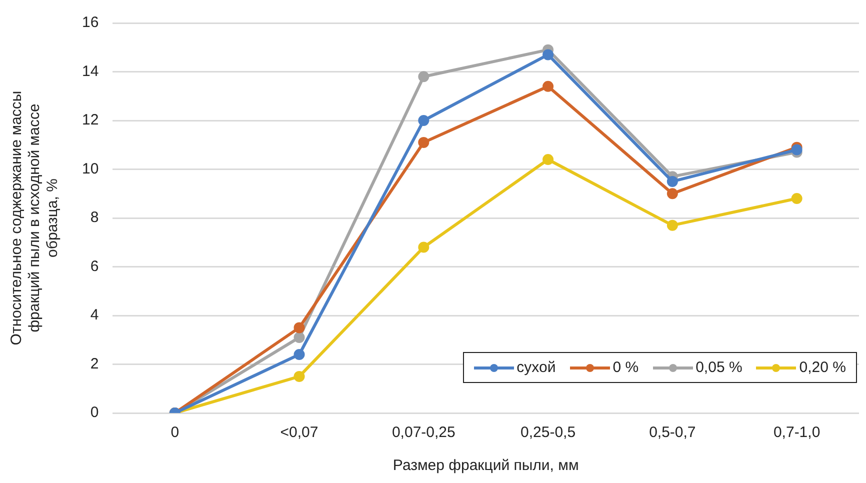 This screenshot has height=483, width=866. Describe the element at coordinates (485, 465) in the screenshot. I see `x-axis-title: Размер фракций пыли, мм` at that location.